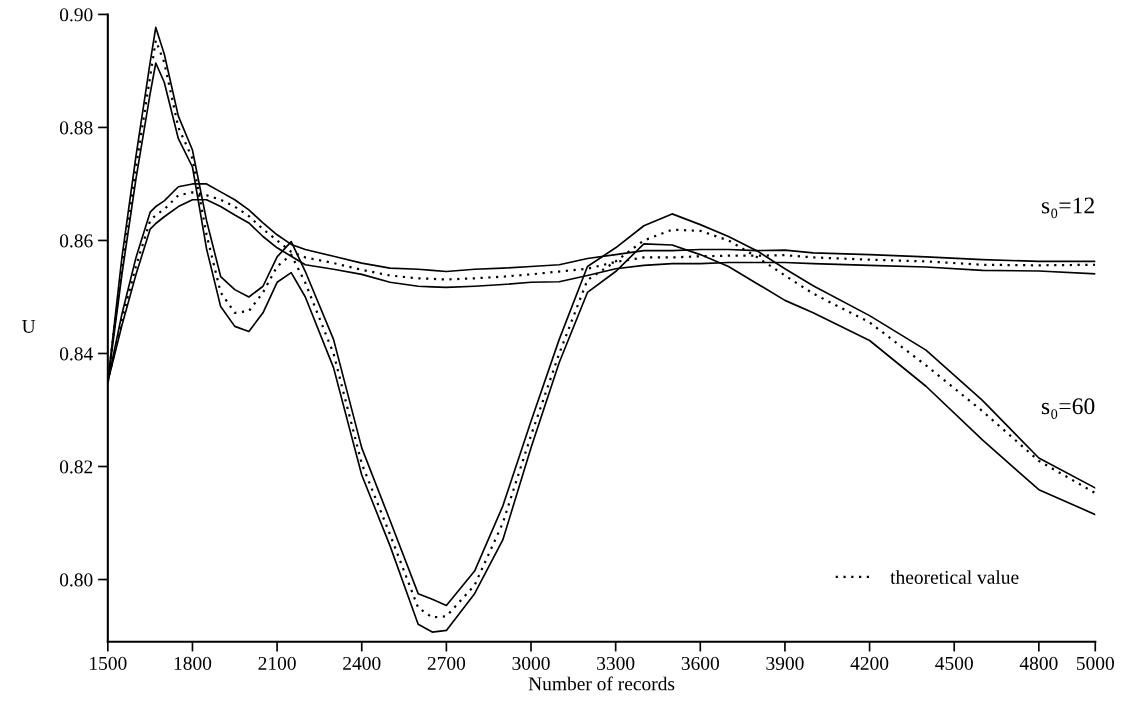 The width and height of the screenshot is (1135, 721). What do you see at coordinates (277, 663) in the screenshot?
I see `x-tick-label: 2100` at bounding box center [277, 663].